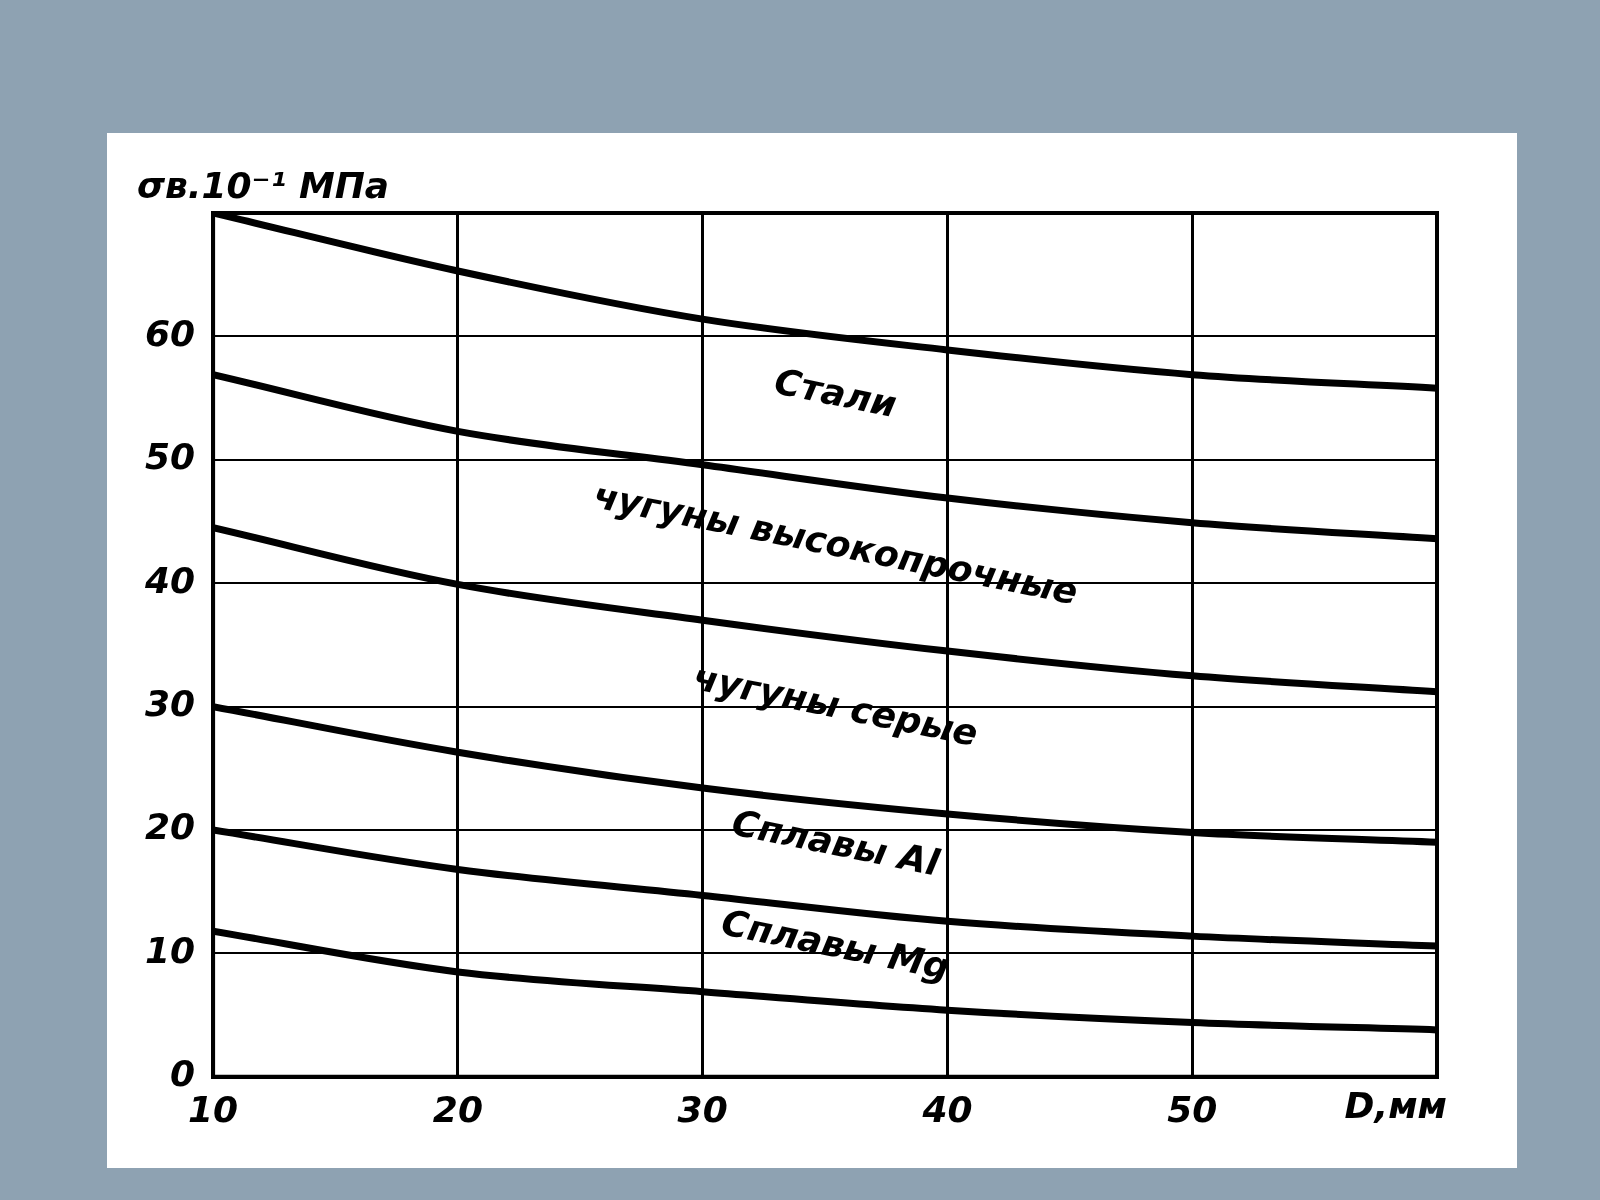 This screenshot has width=1600, height=1200. I want to click on x-axis-title: D,мм, so click(1395, 1106).